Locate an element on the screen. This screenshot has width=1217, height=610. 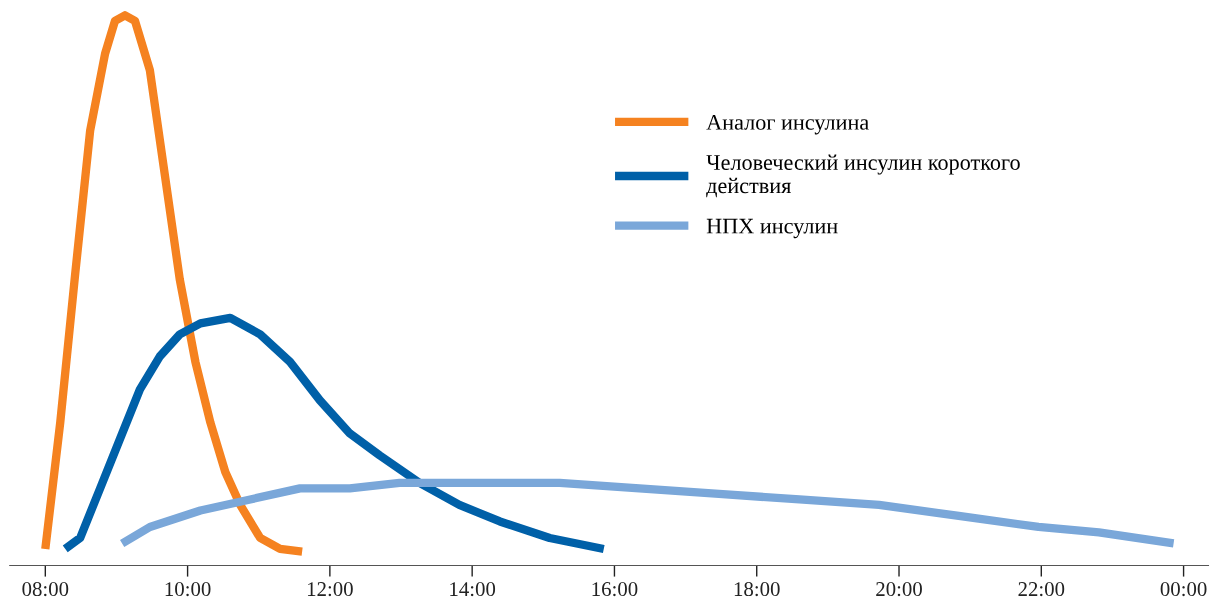
legend-label: НПХ инсулин is located at coordinates (772, 228).